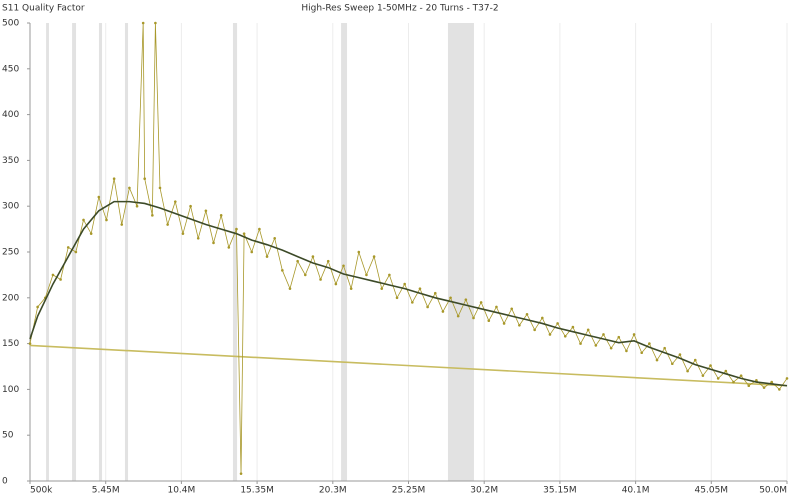 The image size is (800, 496). Describe the element at coordinates (408, 365) in the screenshot. I see `series-line` at that location.